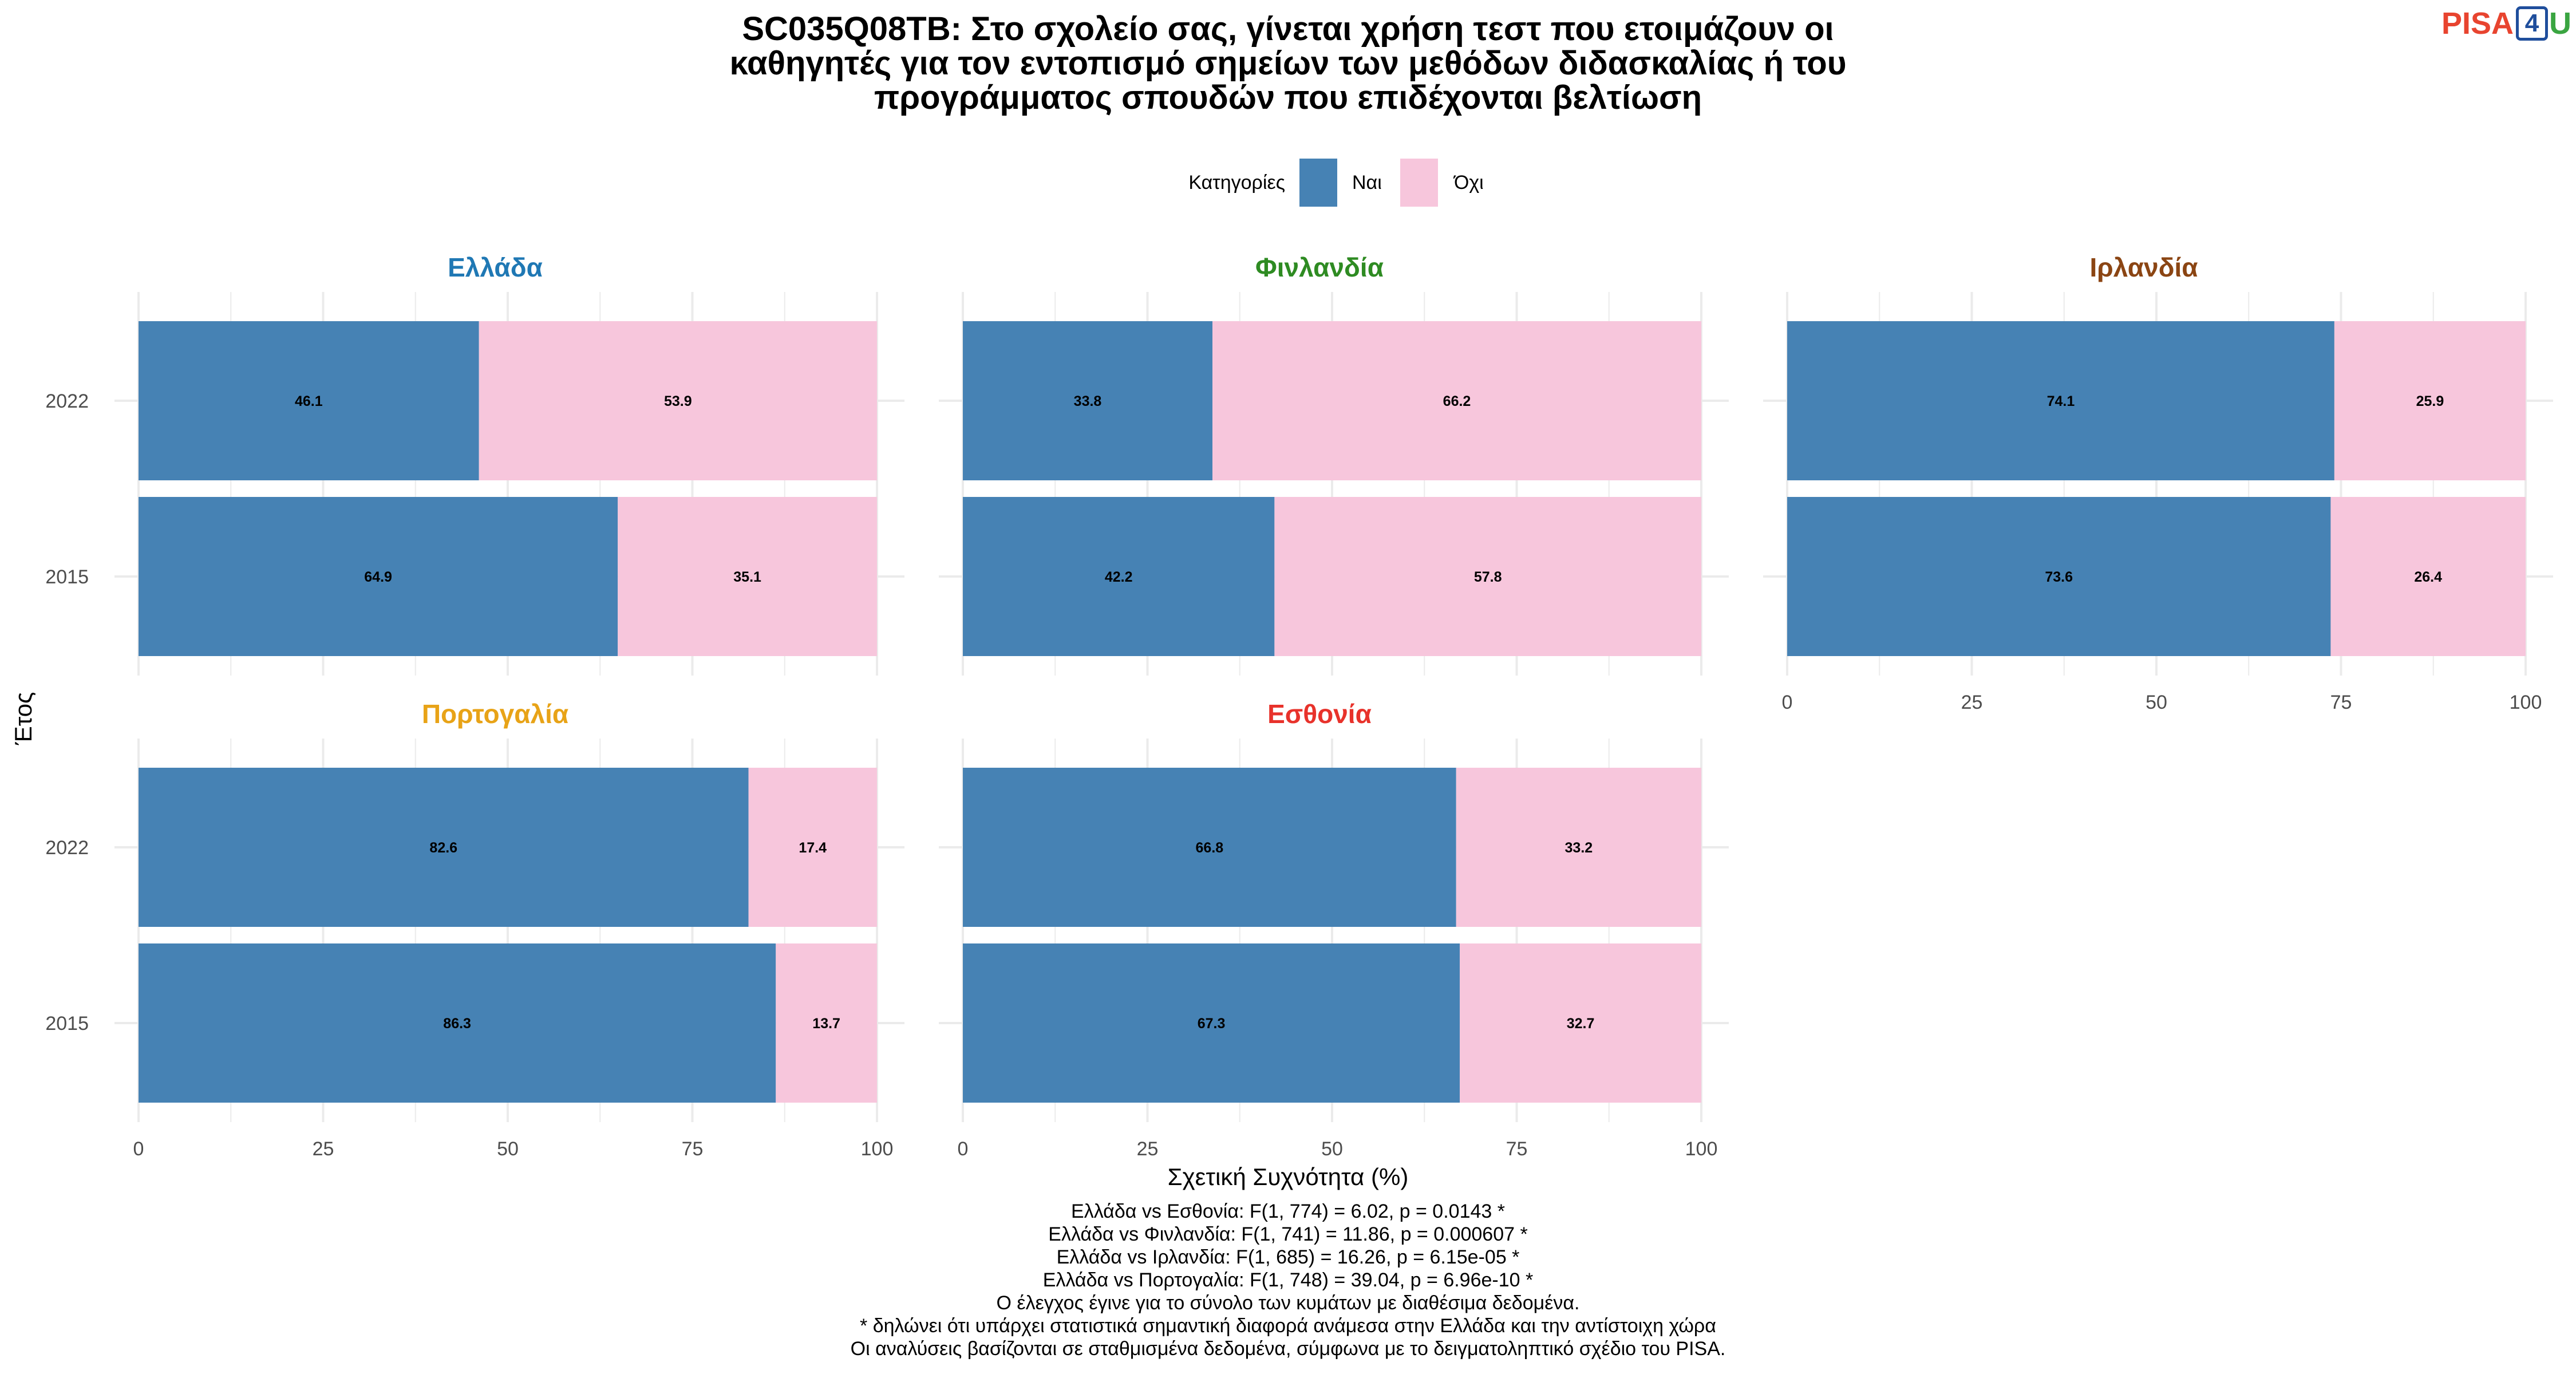 The image size is (2576, 1374). I want to click on pisa4u-logo: PISA 4 U, so click(2506, 24).